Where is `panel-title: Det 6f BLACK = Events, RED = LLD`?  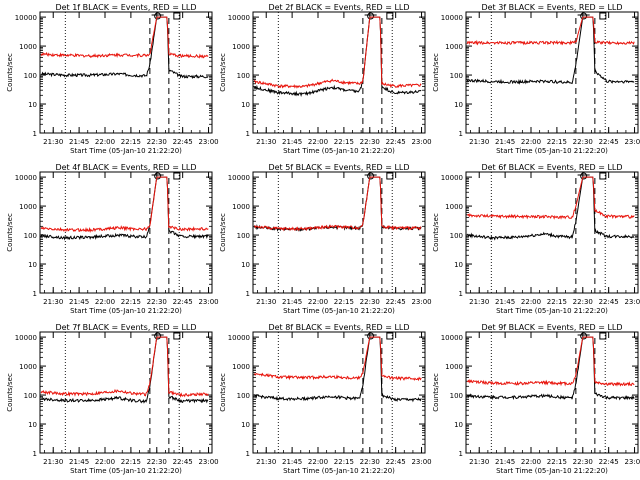 panel-title: Det 6f BLACK = Events, RED = LLD is located at coordinates (551, 167).